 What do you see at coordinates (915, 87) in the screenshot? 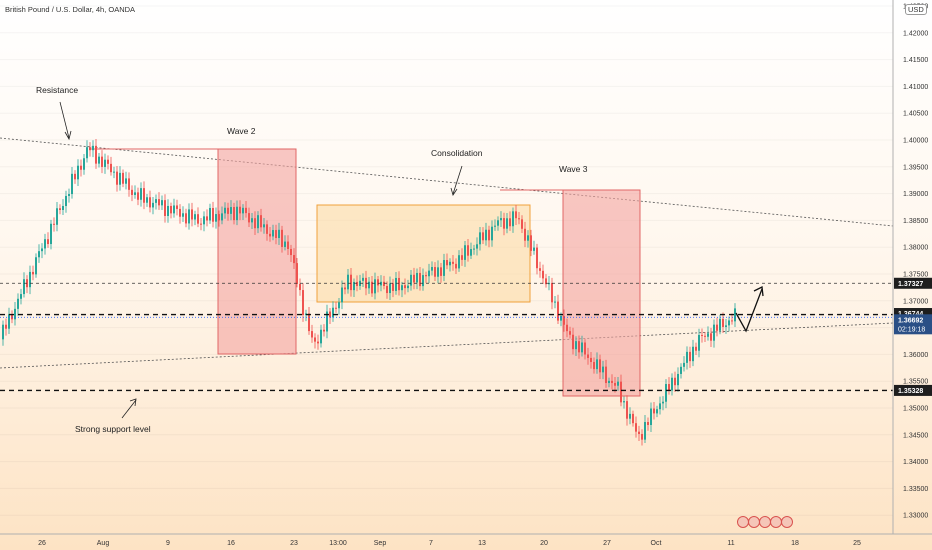
I see `y-tick-label: 1.41000` at bounding box center [915, 87].